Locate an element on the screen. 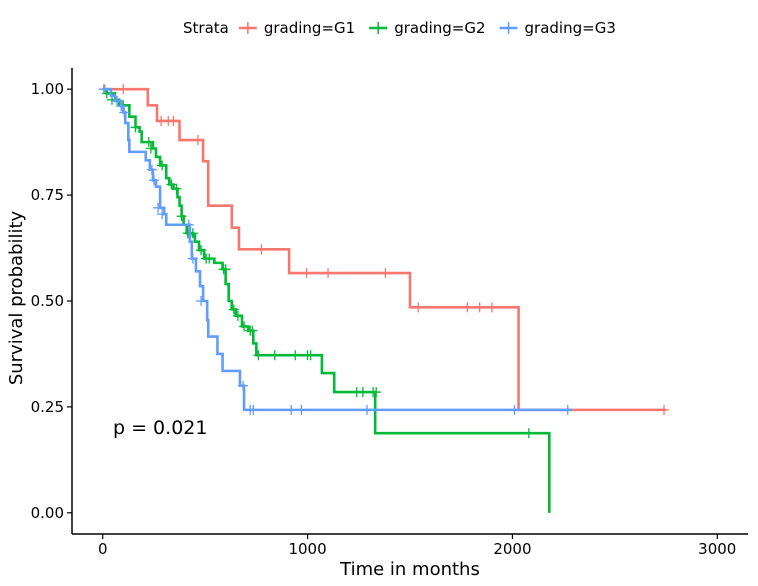 The width and height of the screenshot is (758, 586). x-axis-title: Time in months is located at coordinates (409, 569).